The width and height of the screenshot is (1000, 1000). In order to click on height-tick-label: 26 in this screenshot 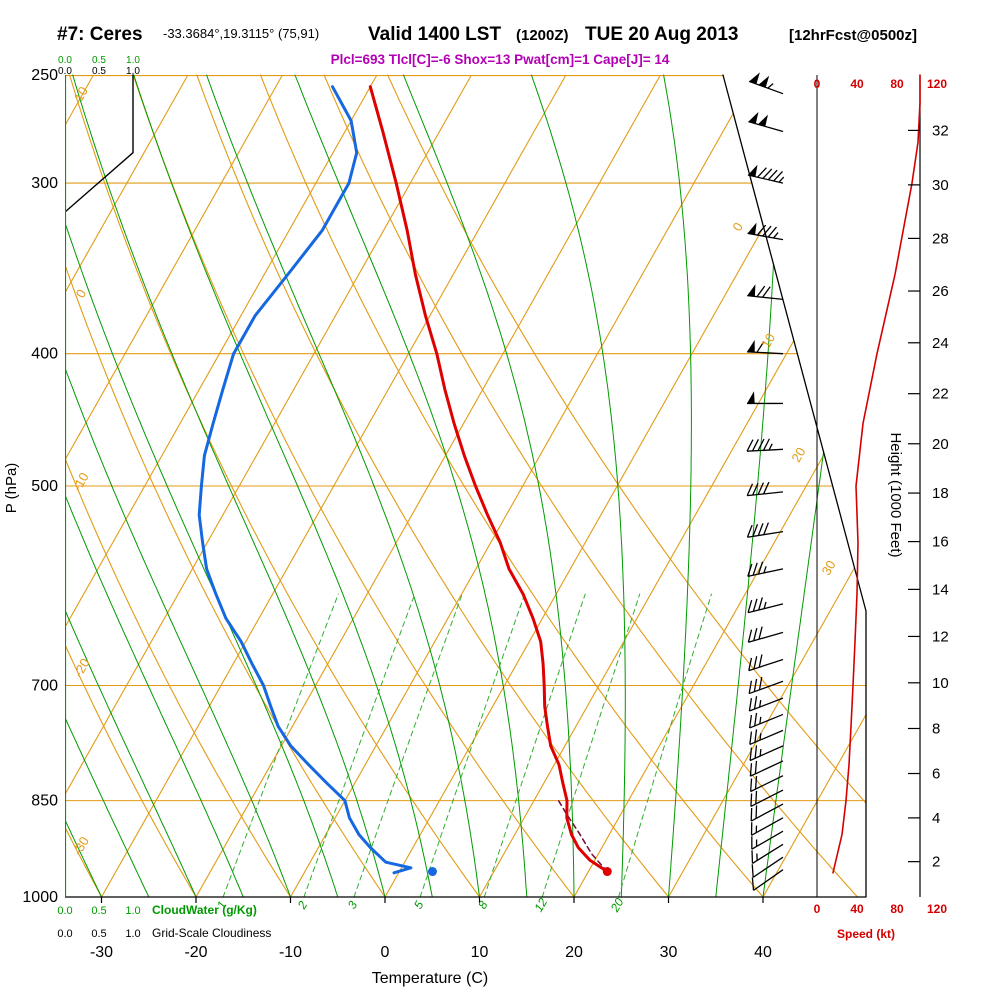, I will do `click(940, 291)`.